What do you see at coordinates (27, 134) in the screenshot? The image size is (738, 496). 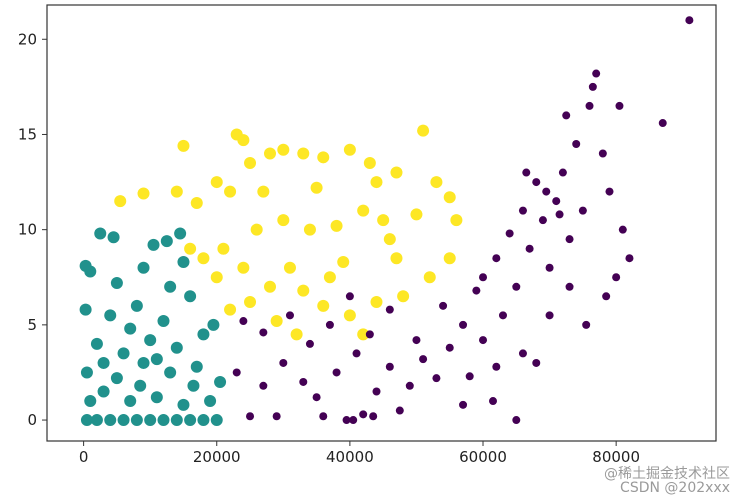 I see `y-tick-label: 15` at bounding box center [27, 134].